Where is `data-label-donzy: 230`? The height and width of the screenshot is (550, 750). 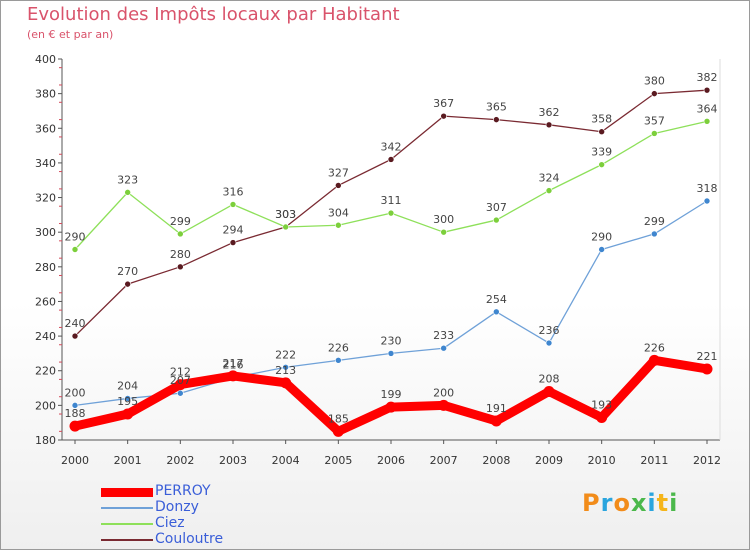
data-label-donzy: 230 is located at coordinates (391, 340).